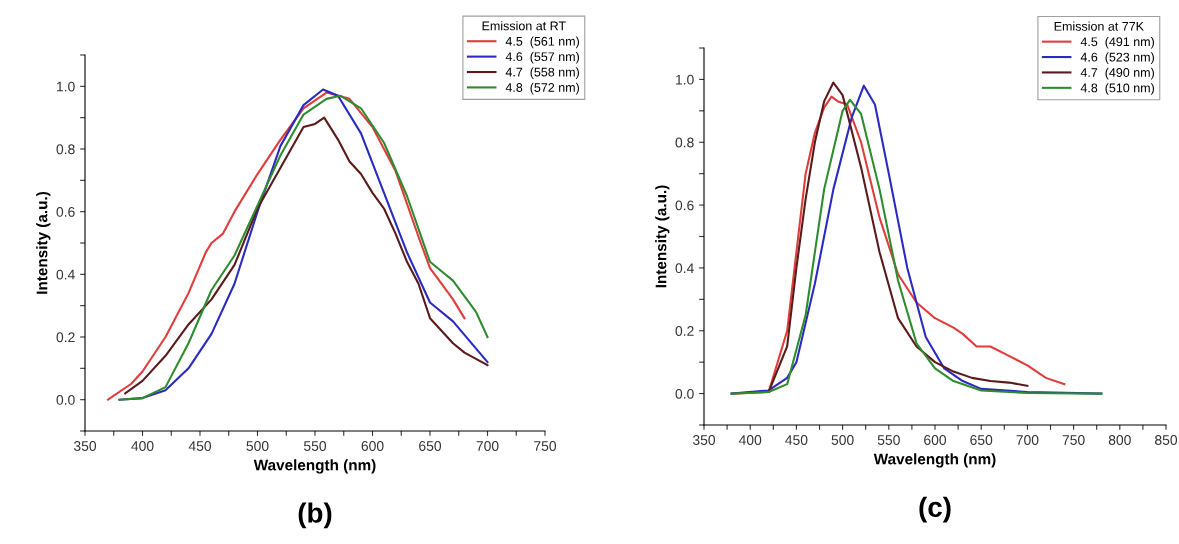 This screenshot has height=544, width=1179. What do you see at coordinates (542, 57) in the screenshot?
I see `legend-label: 4.6 (557 nm)` at bounding box center [542, 57].